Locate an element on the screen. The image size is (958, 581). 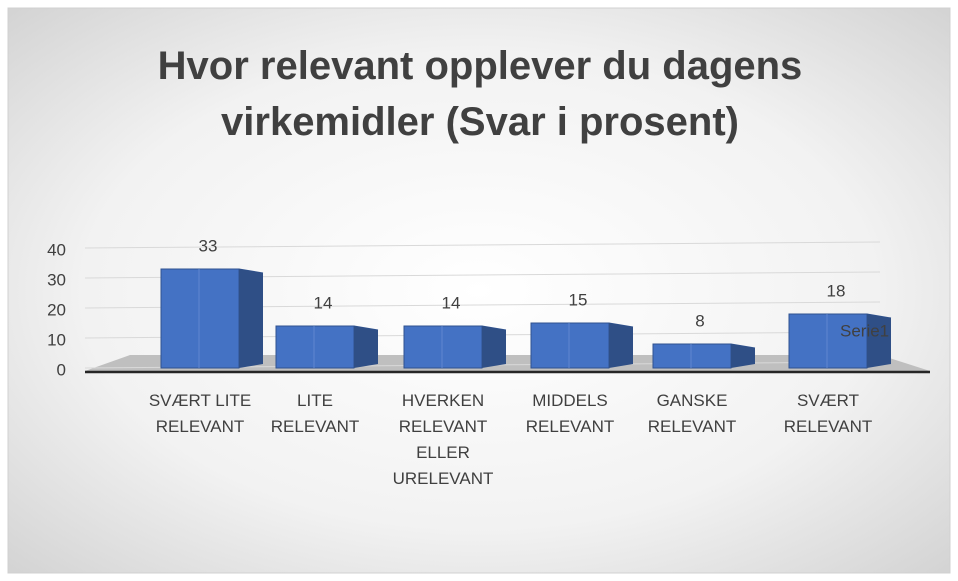
grid-line is located at coordinates (482, 245).